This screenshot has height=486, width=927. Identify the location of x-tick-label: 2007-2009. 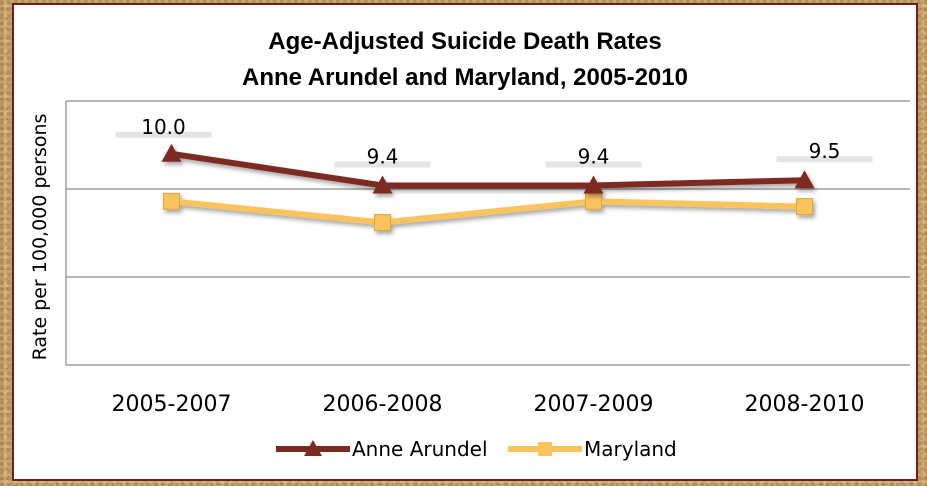
(594, 404).